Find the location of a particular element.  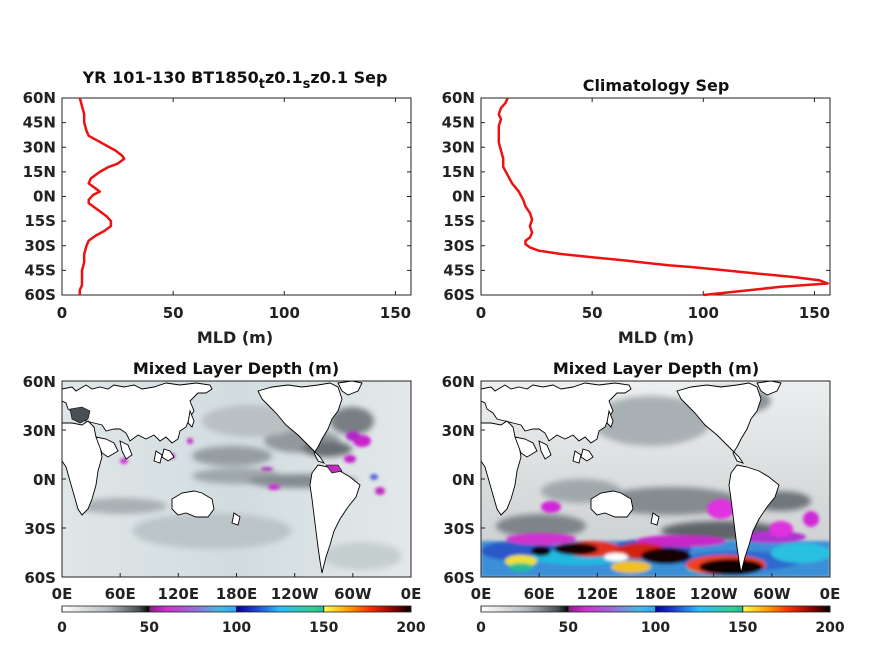

title-subscript: s is located at coordinates (307, 84).